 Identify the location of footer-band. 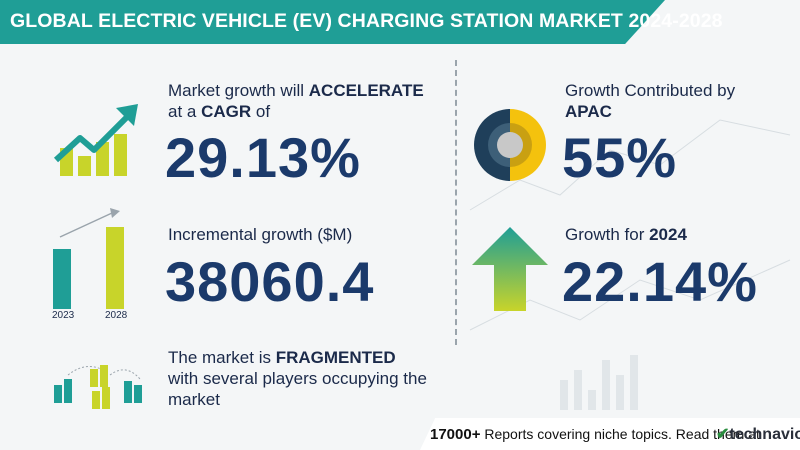
(610, 434).